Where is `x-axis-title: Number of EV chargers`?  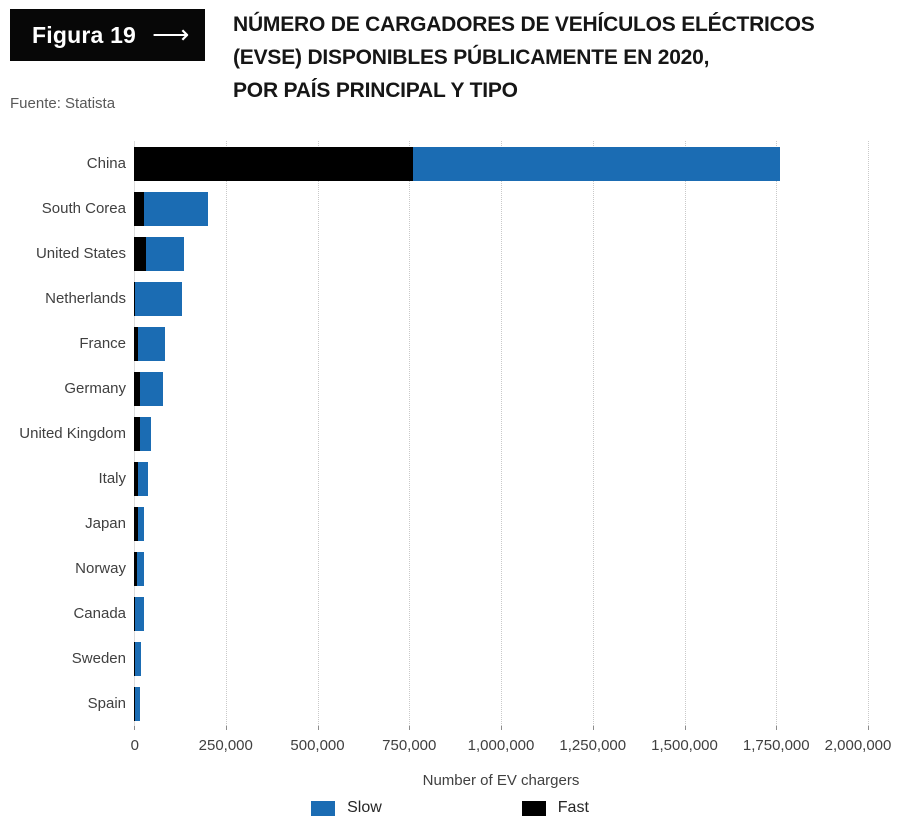
x-axis-title: Number of EV chargers is located at coordinates (501, 780).